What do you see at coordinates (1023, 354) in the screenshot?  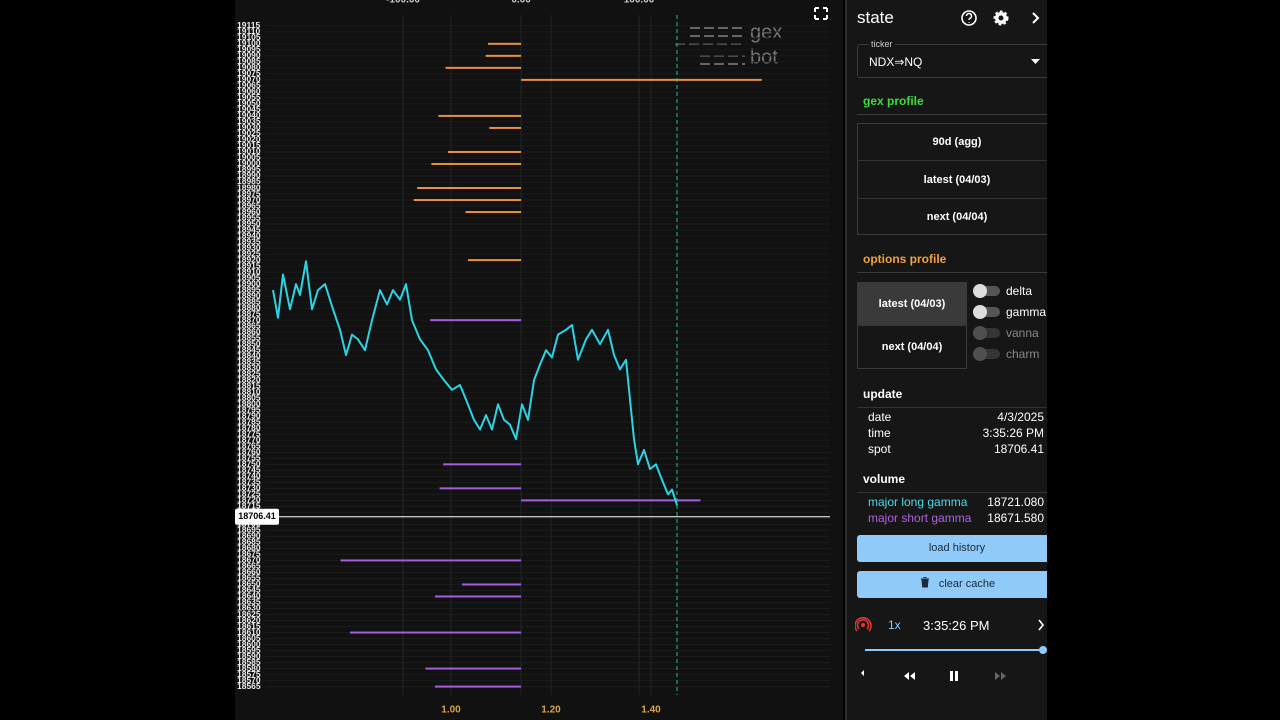 I see `toggle-label: charm` at bounding box center [1023, 354].